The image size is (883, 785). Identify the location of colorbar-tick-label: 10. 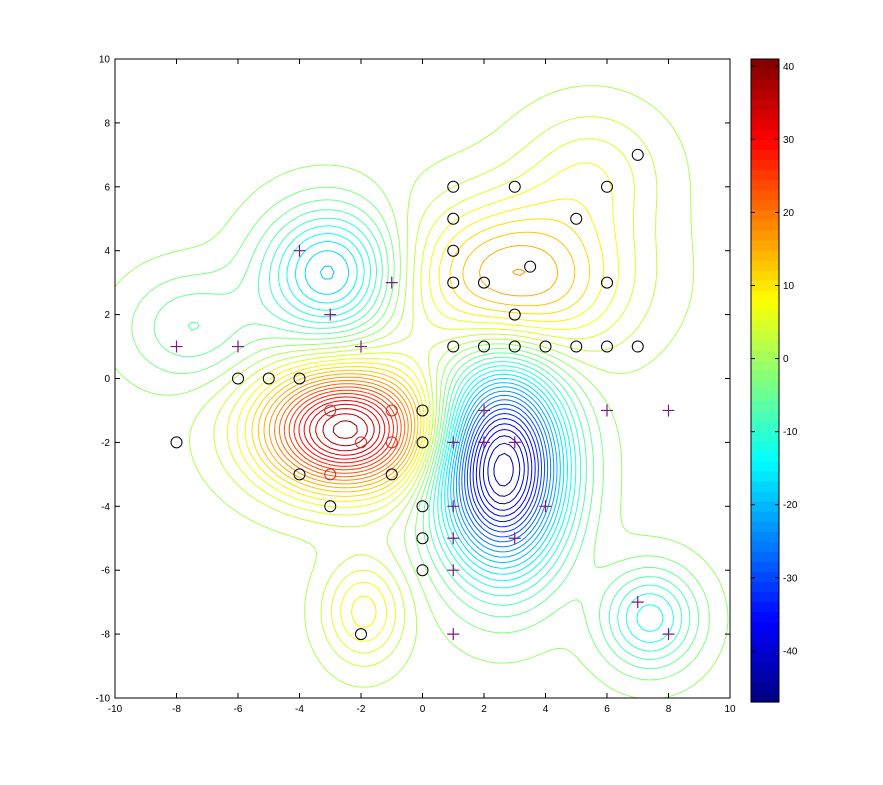
(789, 286).